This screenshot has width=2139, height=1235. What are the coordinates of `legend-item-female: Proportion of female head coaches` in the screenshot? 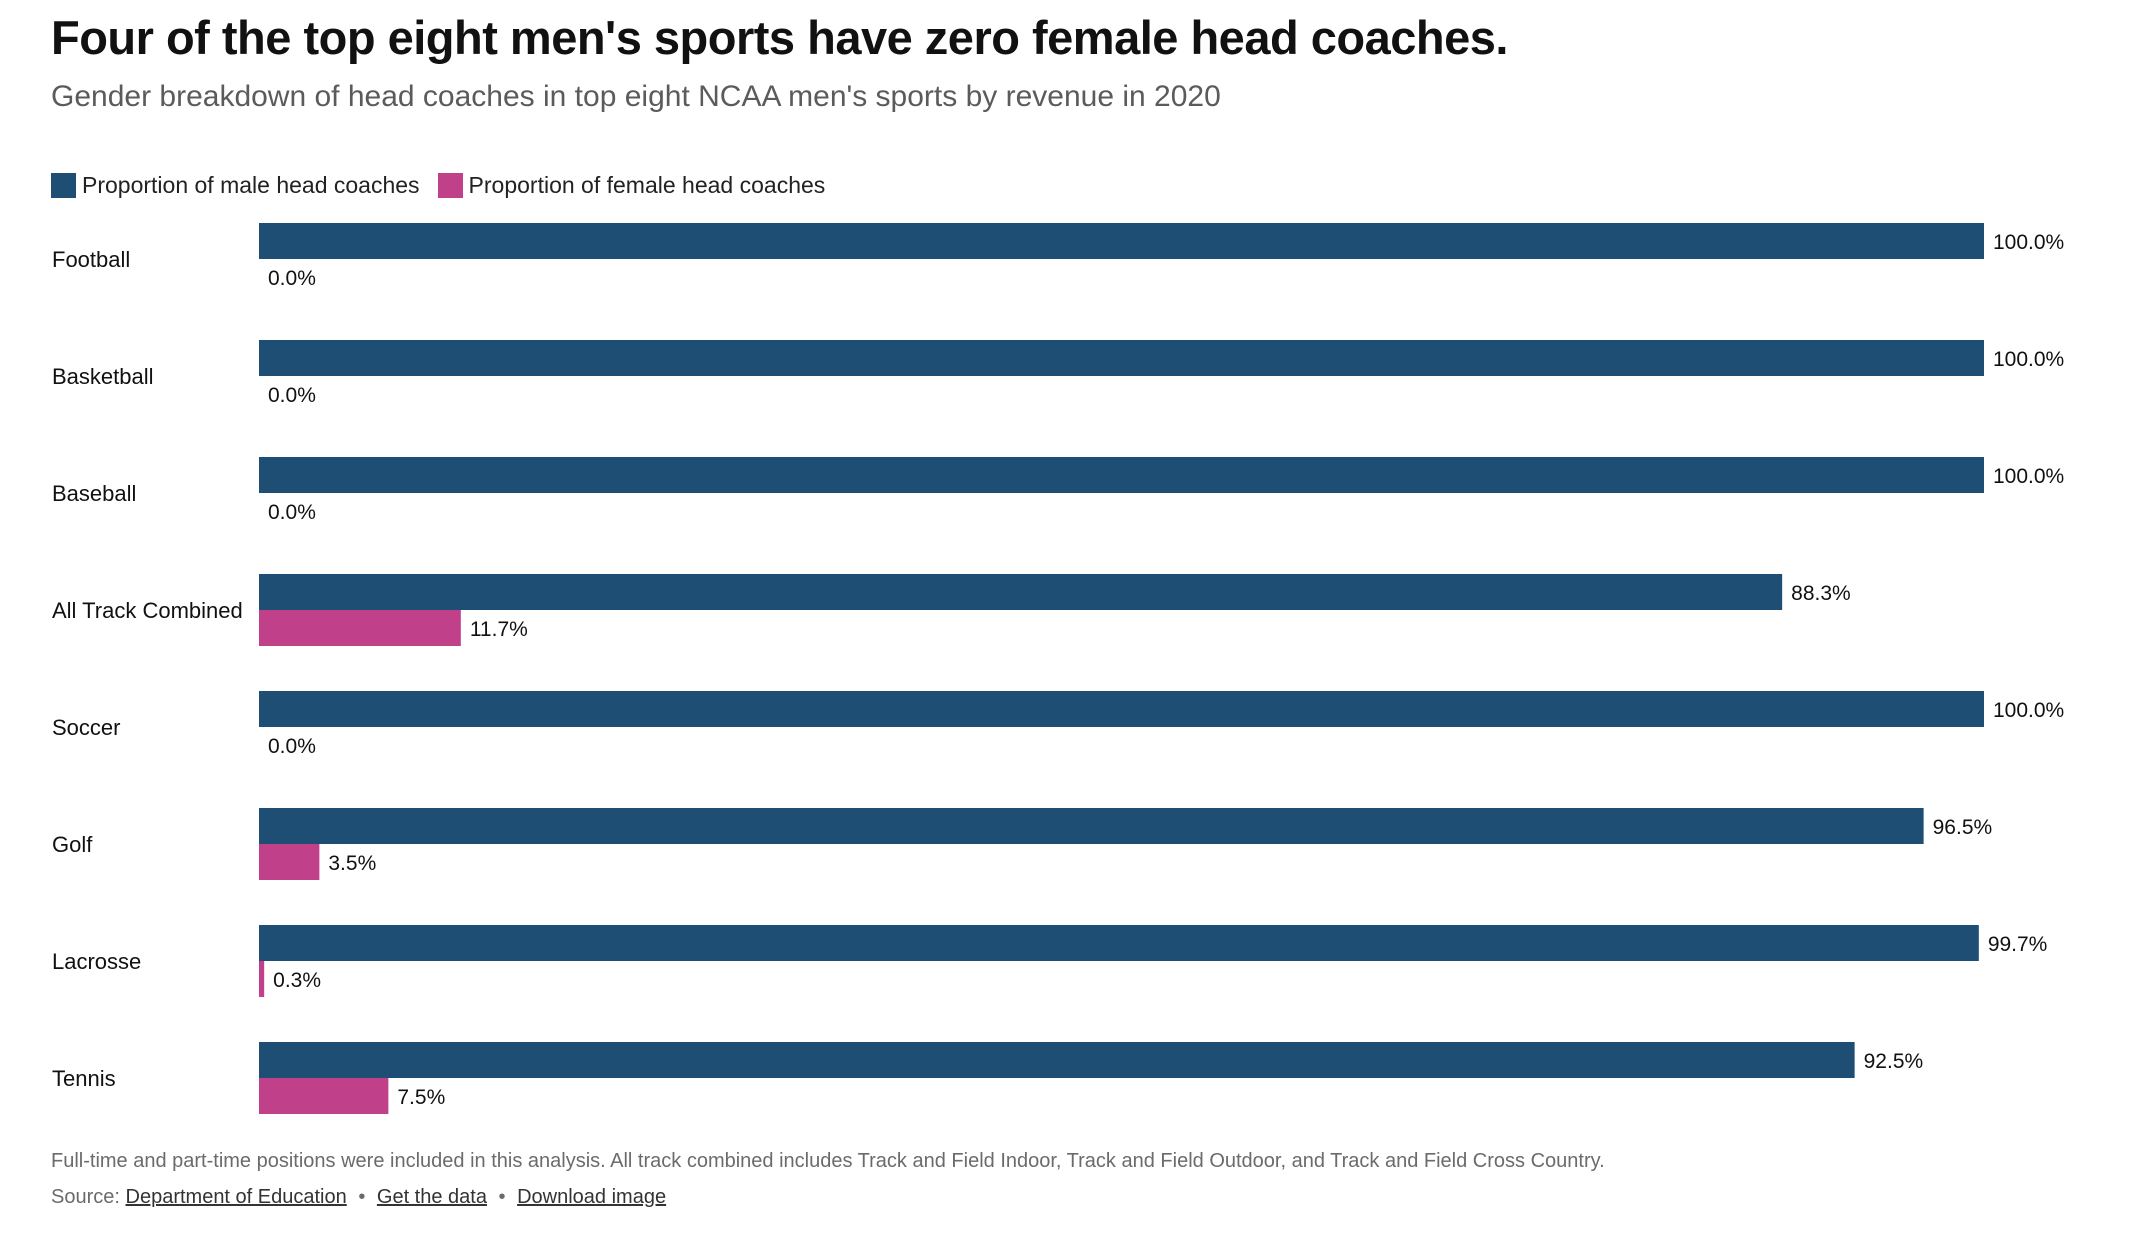 It's located at (631, 185).